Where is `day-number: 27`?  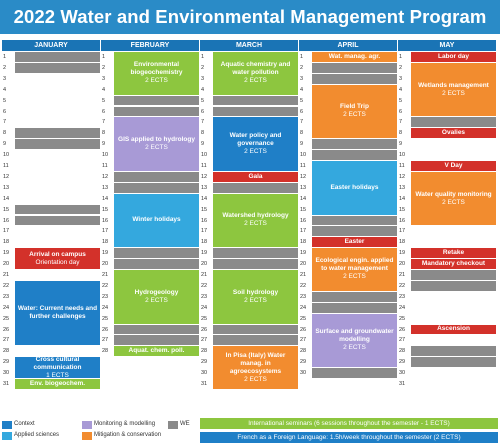 day-number: 27 is located at coordinates (206, 340).